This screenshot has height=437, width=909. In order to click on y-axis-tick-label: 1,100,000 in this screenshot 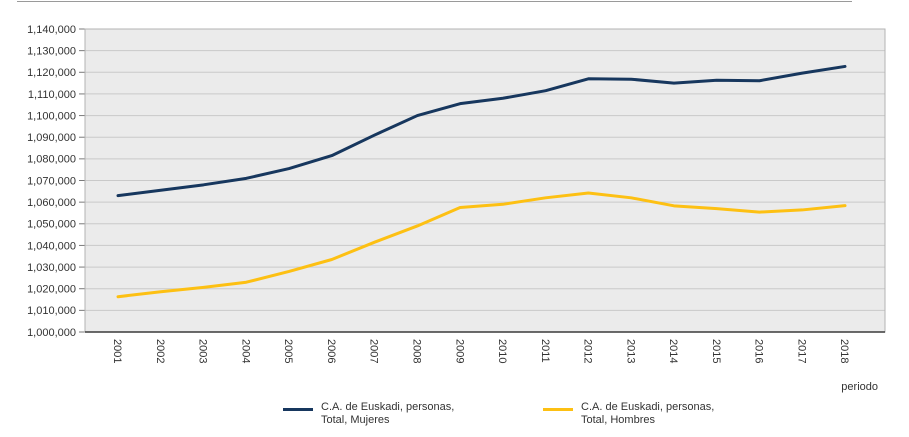, I will do `click(51, 116)`.